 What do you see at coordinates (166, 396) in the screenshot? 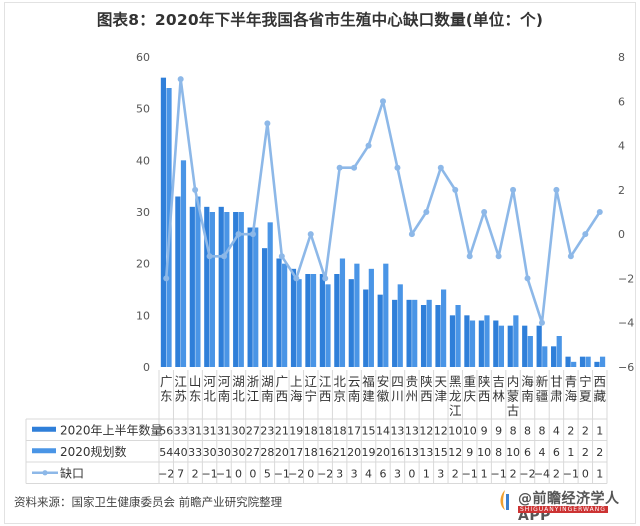
I see `category-label: 东` at bounding box center [166, 396].